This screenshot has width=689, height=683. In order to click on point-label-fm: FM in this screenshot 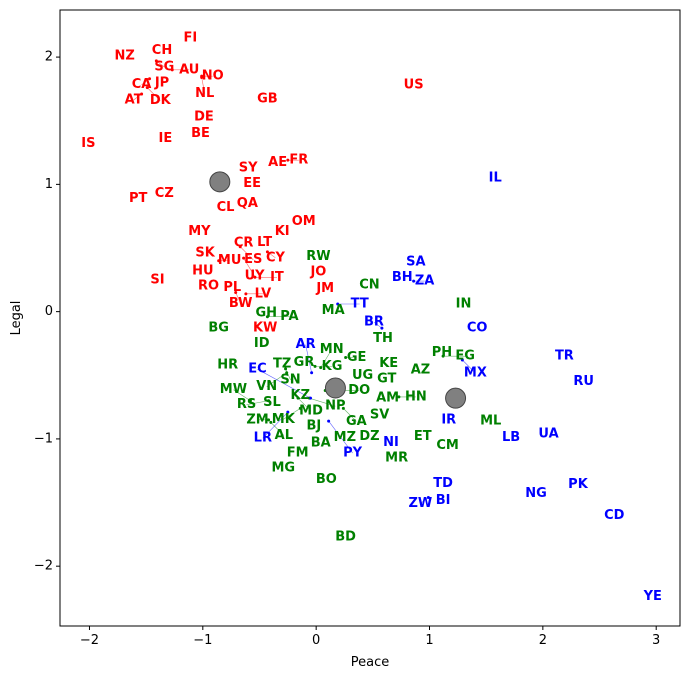, I will do `click(298, 452)`.